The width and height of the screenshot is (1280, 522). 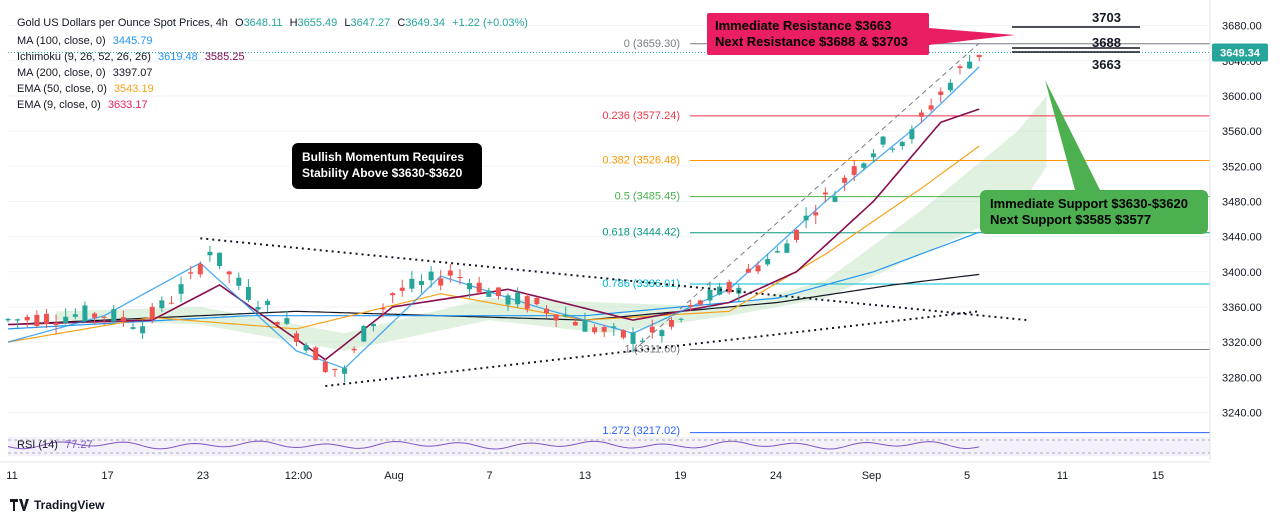 What do you see at coordinates (647, 197) in the screenshot?
I see `fib-level-label: 0.5 (3485.45)` at bounding box center [647, 197].